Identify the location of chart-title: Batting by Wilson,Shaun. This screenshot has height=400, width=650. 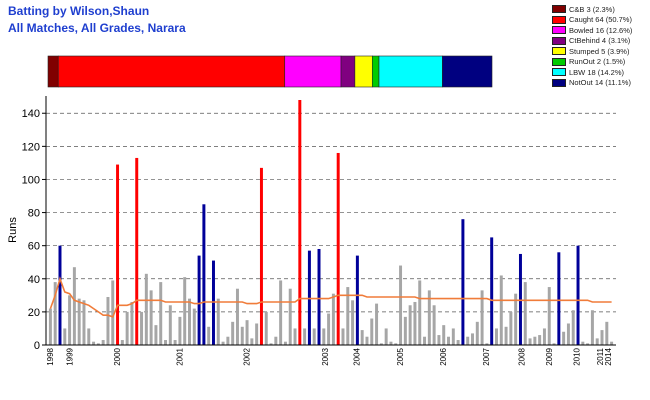
(79, 11).